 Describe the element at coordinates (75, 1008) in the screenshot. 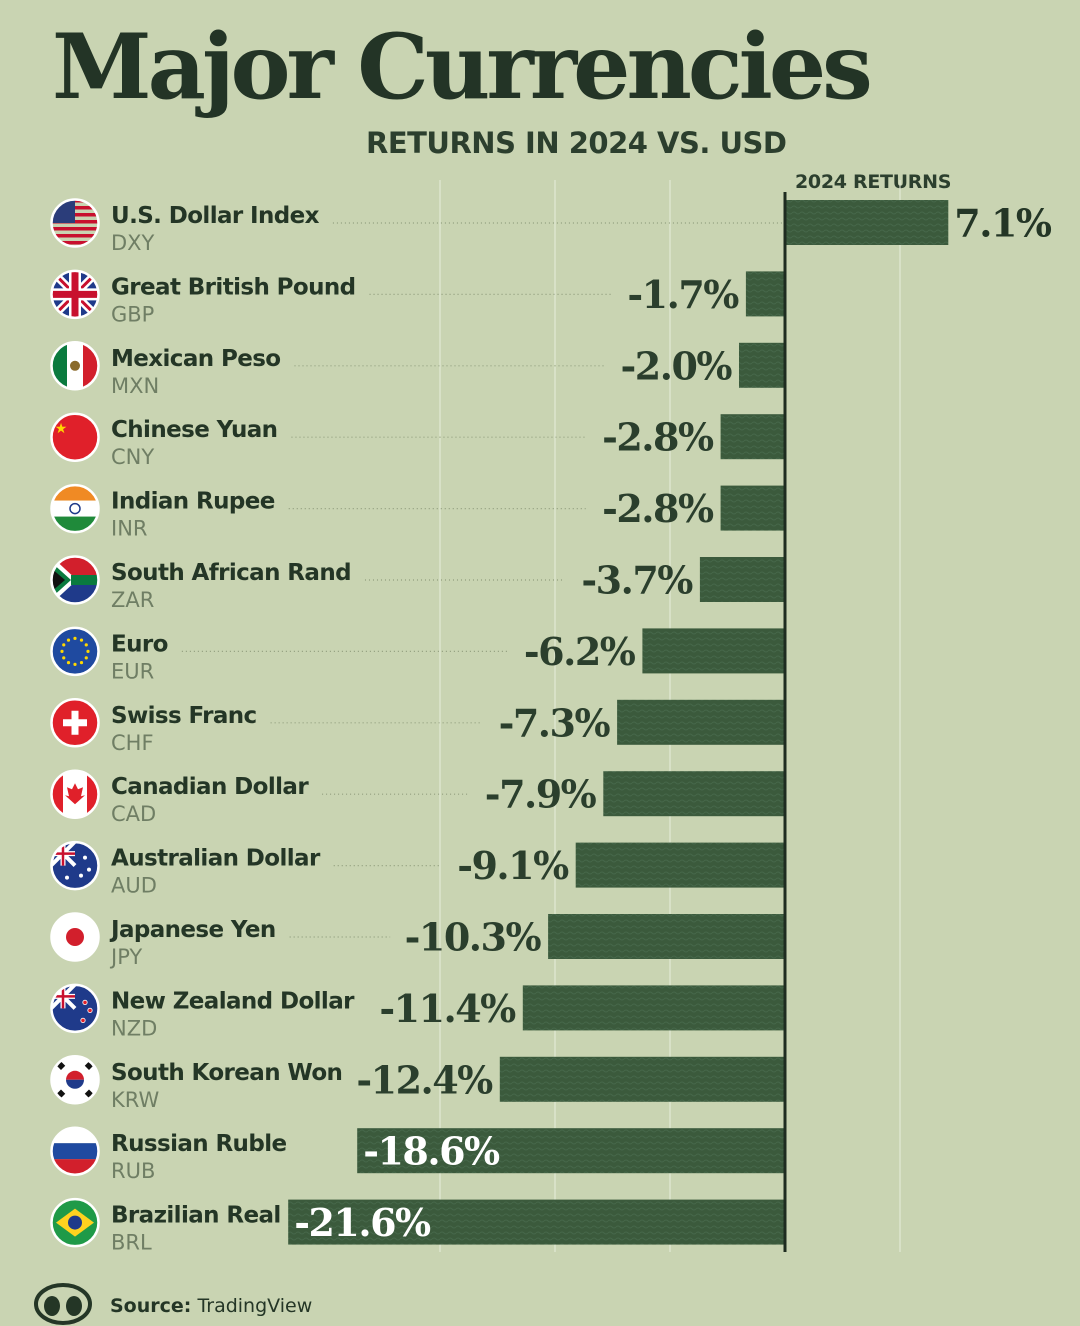

I see `new-zealand-flag-icon` at that location.